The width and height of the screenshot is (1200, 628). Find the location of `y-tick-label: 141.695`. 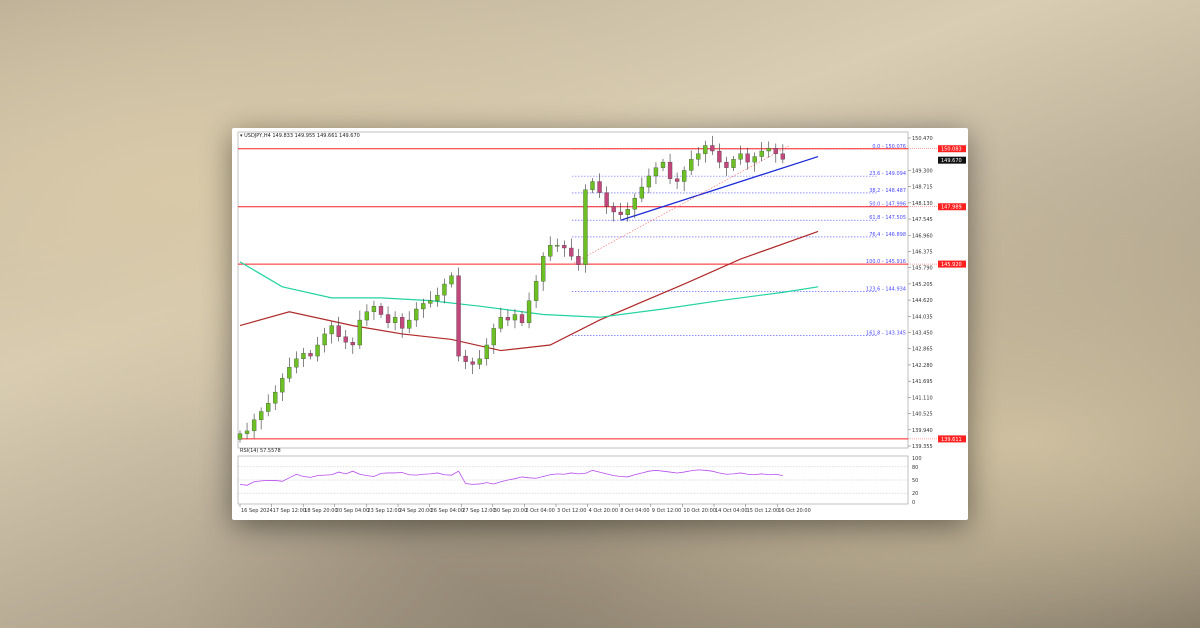

y-tick-label: 141.695 is located at coordinates (922, 382).